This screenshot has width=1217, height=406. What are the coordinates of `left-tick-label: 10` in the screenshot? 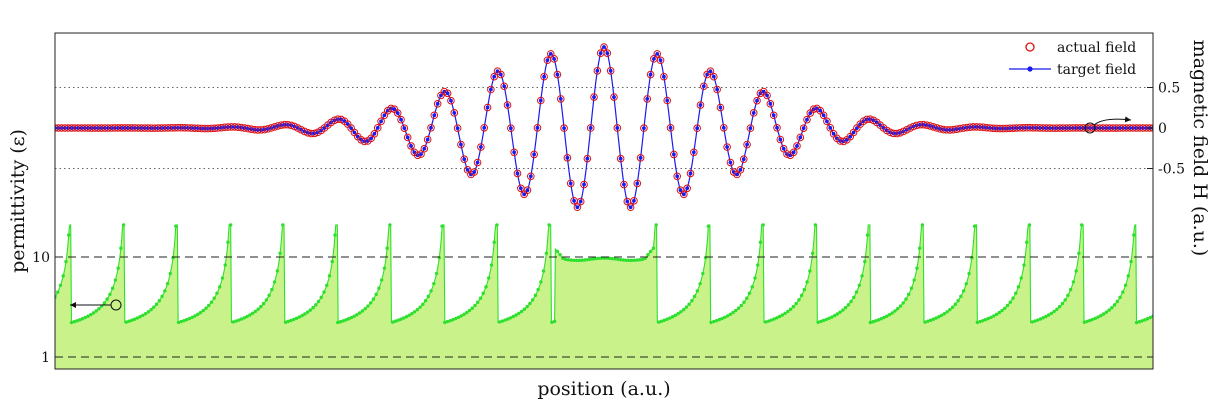 It's located at (41, 258).